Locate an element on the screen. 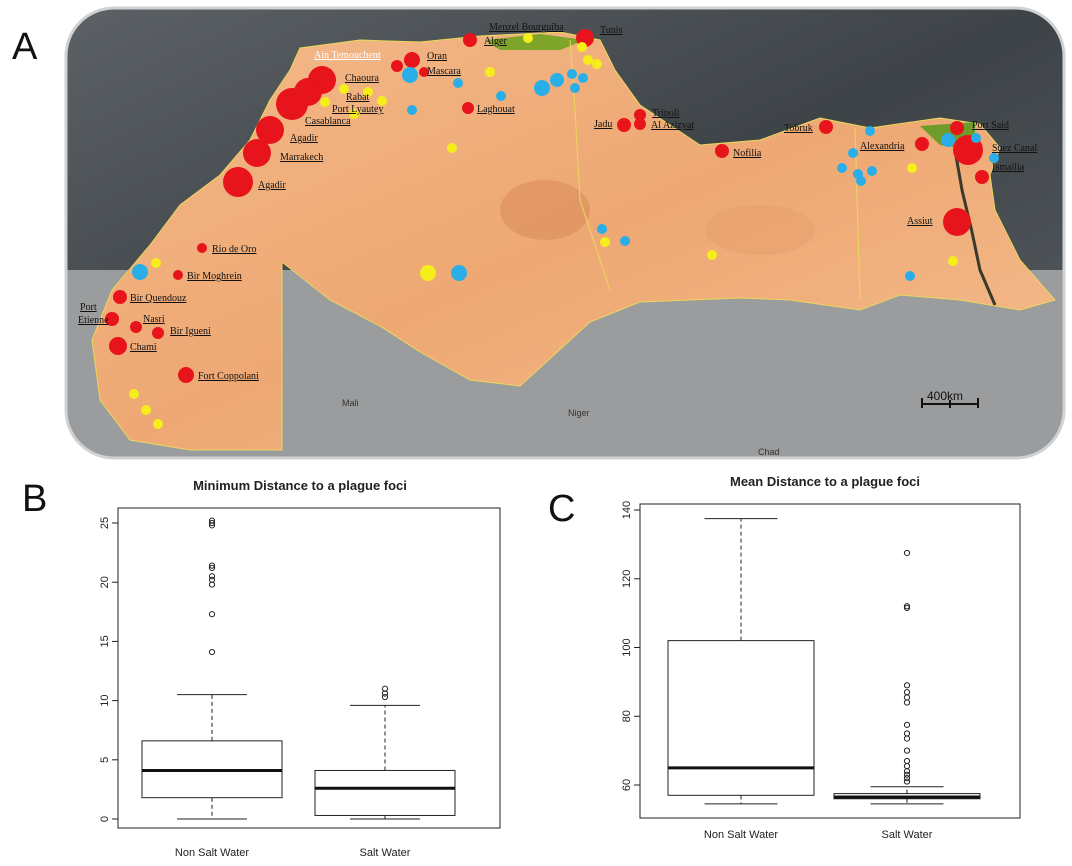  place-label: Nofilia is located at coordinates (747, 153).